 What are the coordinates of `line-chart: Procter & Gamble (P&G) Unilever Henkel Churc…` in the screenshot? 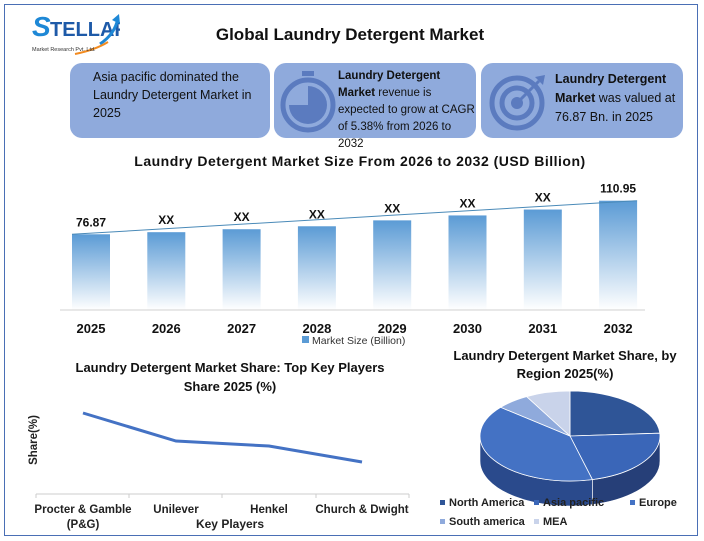 It's located at (219, 471).